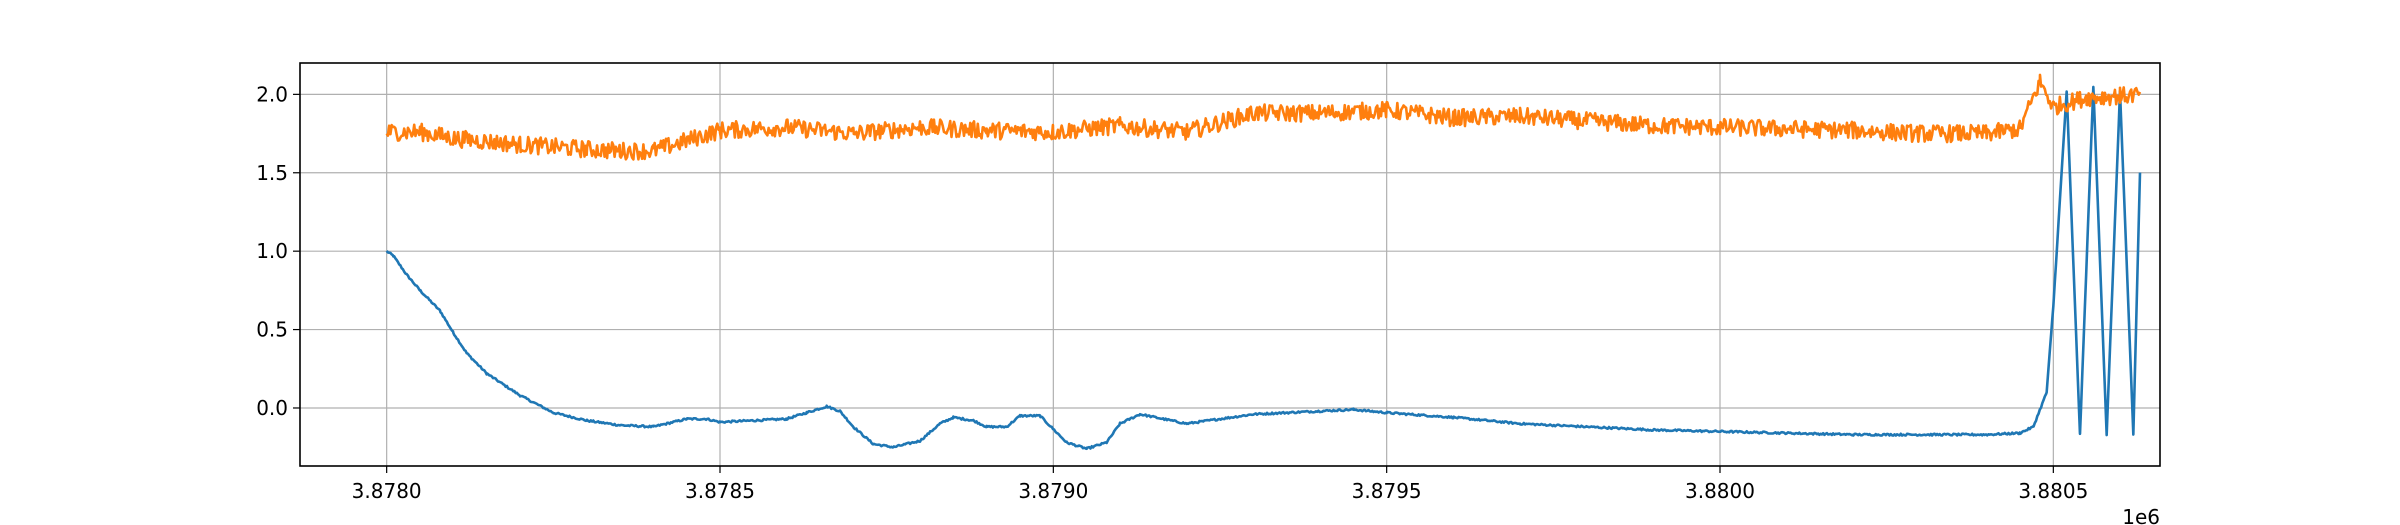 This screenshot has height=525, width=2400. I want to click on x-tick-label: 3.8800, so click(1720, 491).